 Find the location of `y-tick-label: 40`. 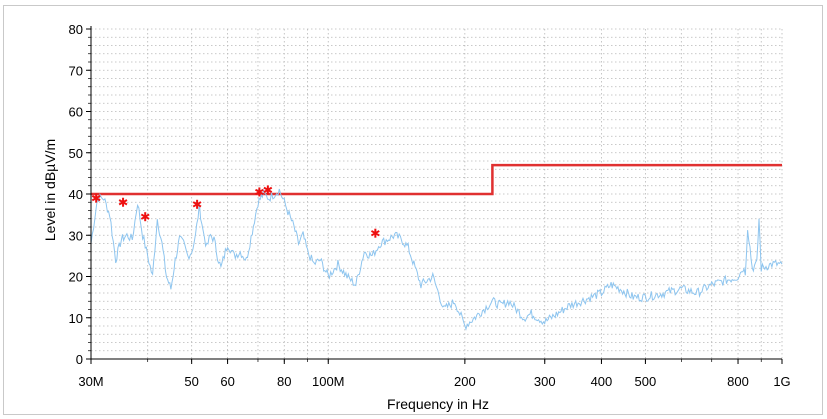

y-tick-label: 40 is located at coordinates (76, 194).